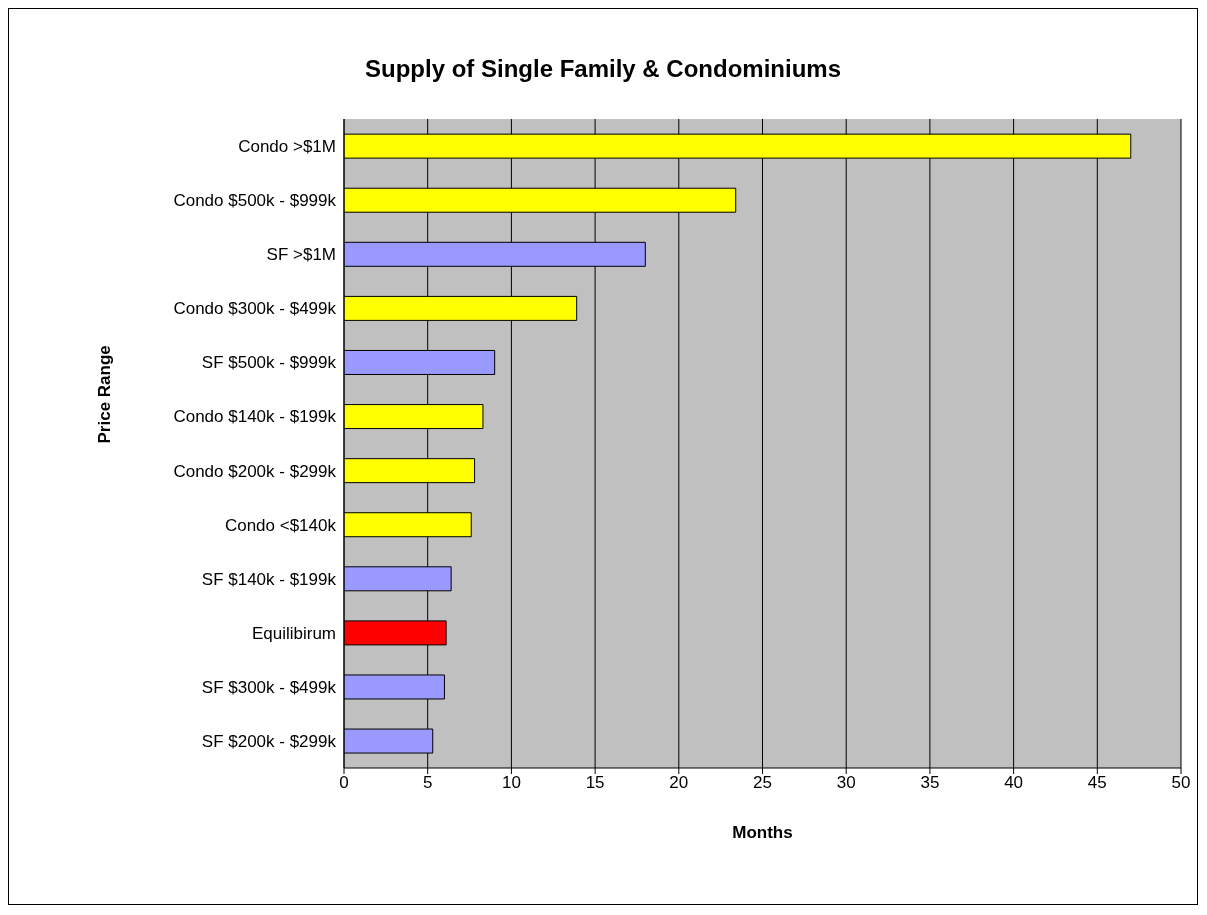  What do you see at coordinates (287, 147) in the screenshot?
I see `y-tick-label: Condo >$1M` at bounding box center [287, 147].